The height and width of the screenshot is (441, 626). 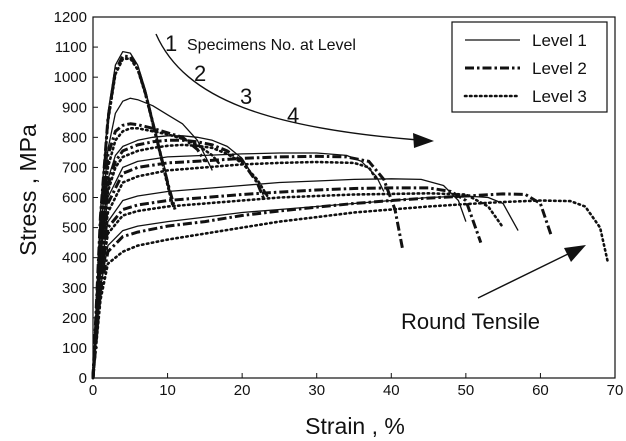 What do you see at coordinates (242, 390) in the screenshot?
I see `x-tick-label: 20` at bounding box center [242, 390].